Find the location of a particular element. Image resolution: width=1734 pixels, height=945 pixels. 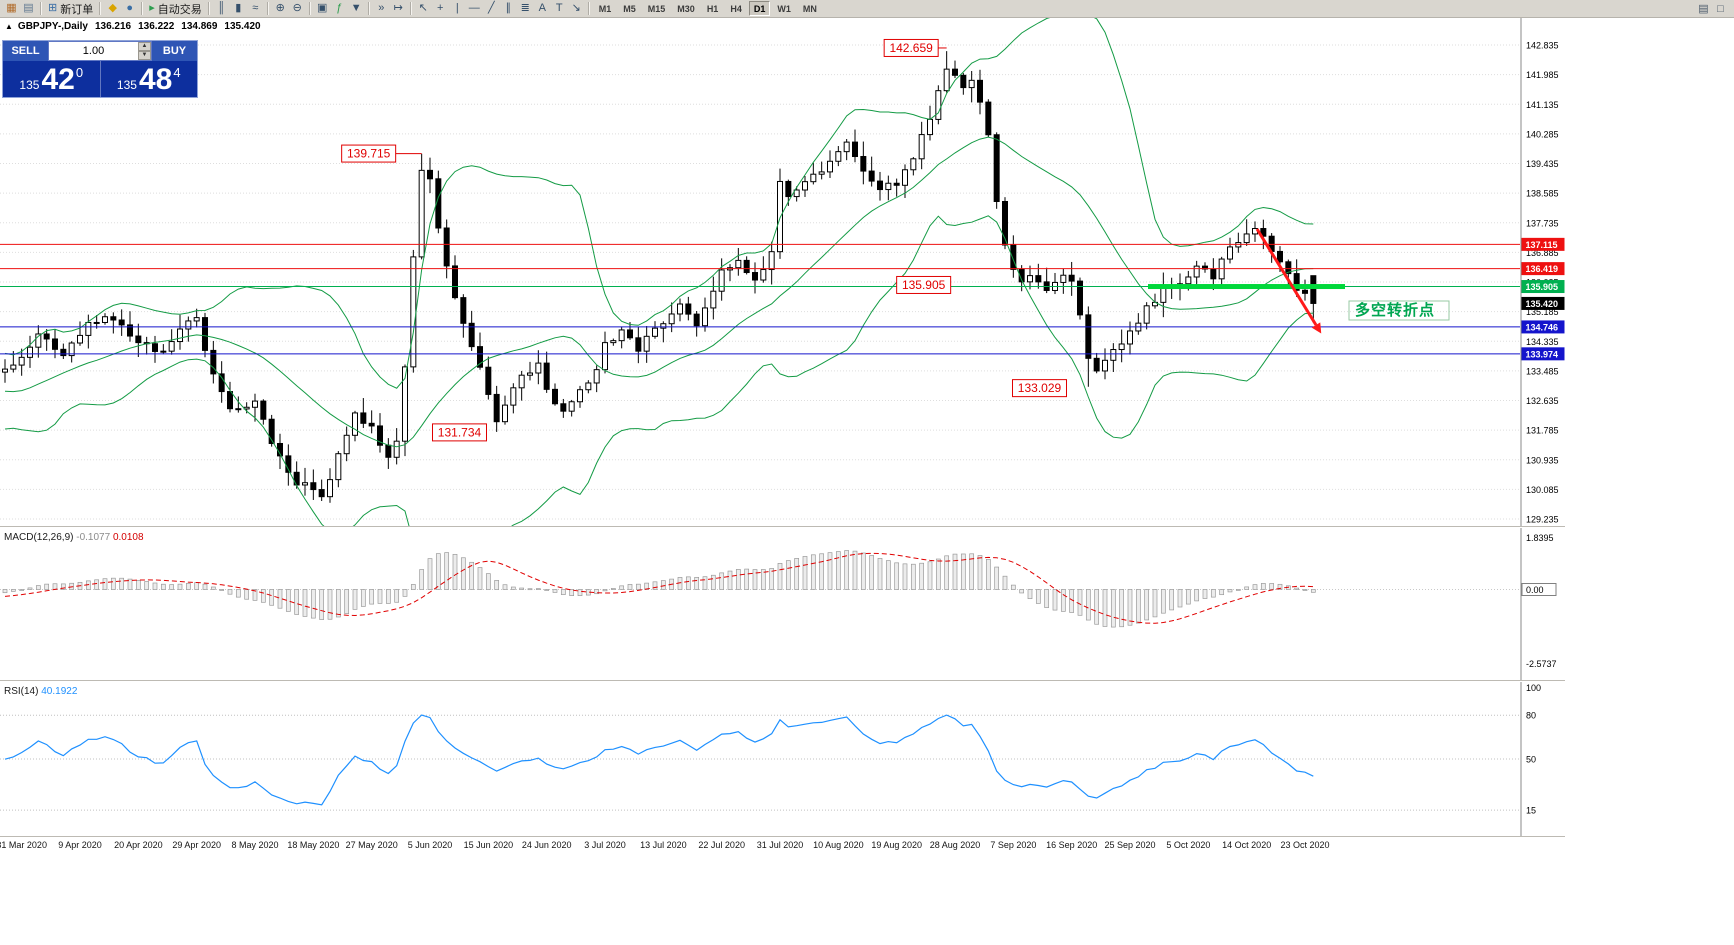

date-label: 5 Oct 2020 is located at coordinates (1188, 845).